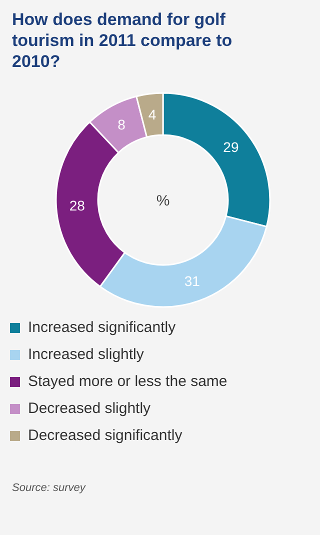 This screenshot has width=320, height=535. What do you see at coordinates (122, 40) in the screenshot?
I see `chart-title: How does demand for golf tourism in 2011 compare to 2010?` at bounding box center [122, 40].